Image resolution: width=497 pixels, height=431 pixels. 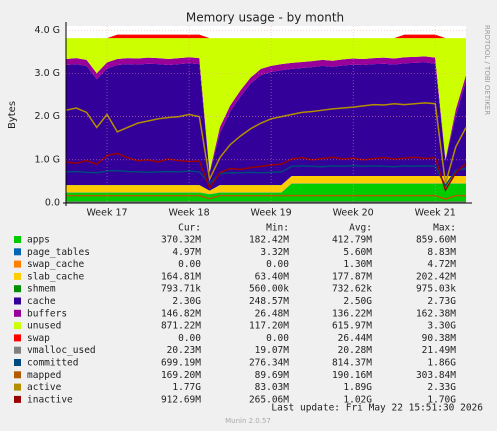 What do you see at coordinates (272, 350) in the screenshot?
I see `legend-stat: 19.07M` at bounding box center [272, 350].